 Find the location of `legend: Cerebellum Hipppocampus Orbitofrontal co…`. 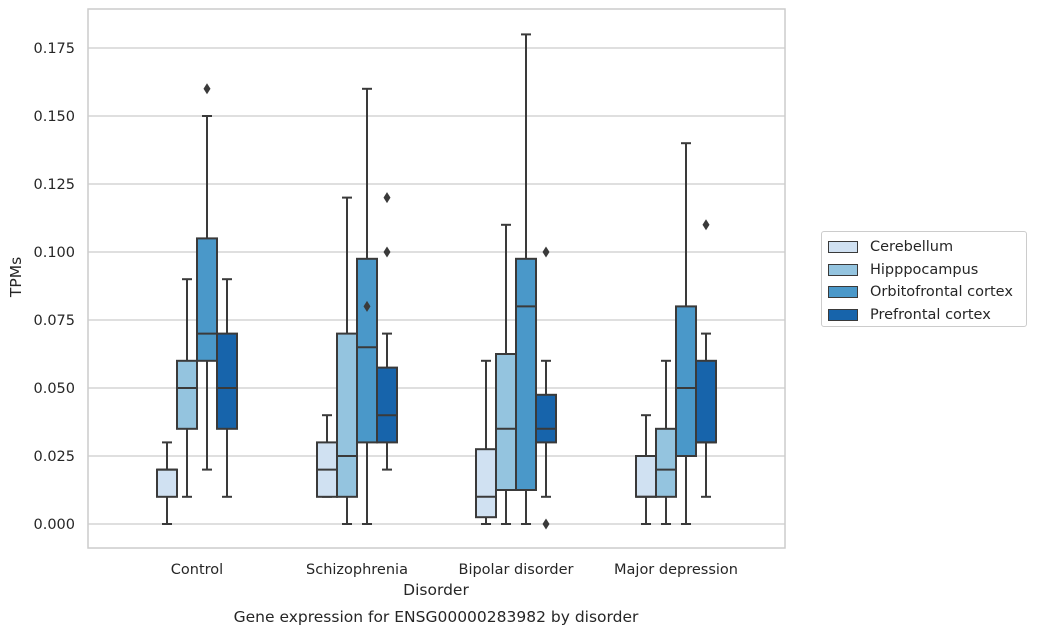

legend: Cerebellum Hipppocampus Orbitofrontal co… is located at coordinates (924, 279).